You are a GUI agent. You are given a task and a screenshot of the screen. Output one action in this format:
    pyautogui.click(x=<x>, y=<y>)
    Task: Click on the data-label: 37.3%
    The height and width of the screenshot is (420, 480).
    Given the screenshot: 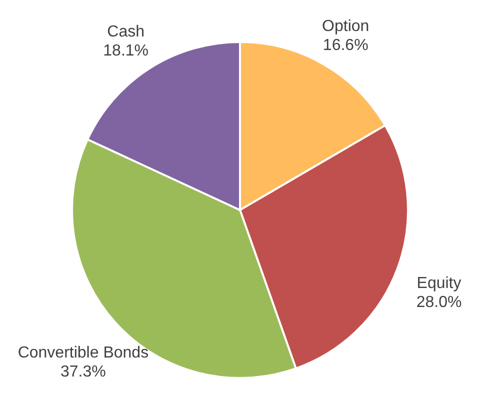 What is the action you would take?
    pyautogui.click(x=83, y=372)
    